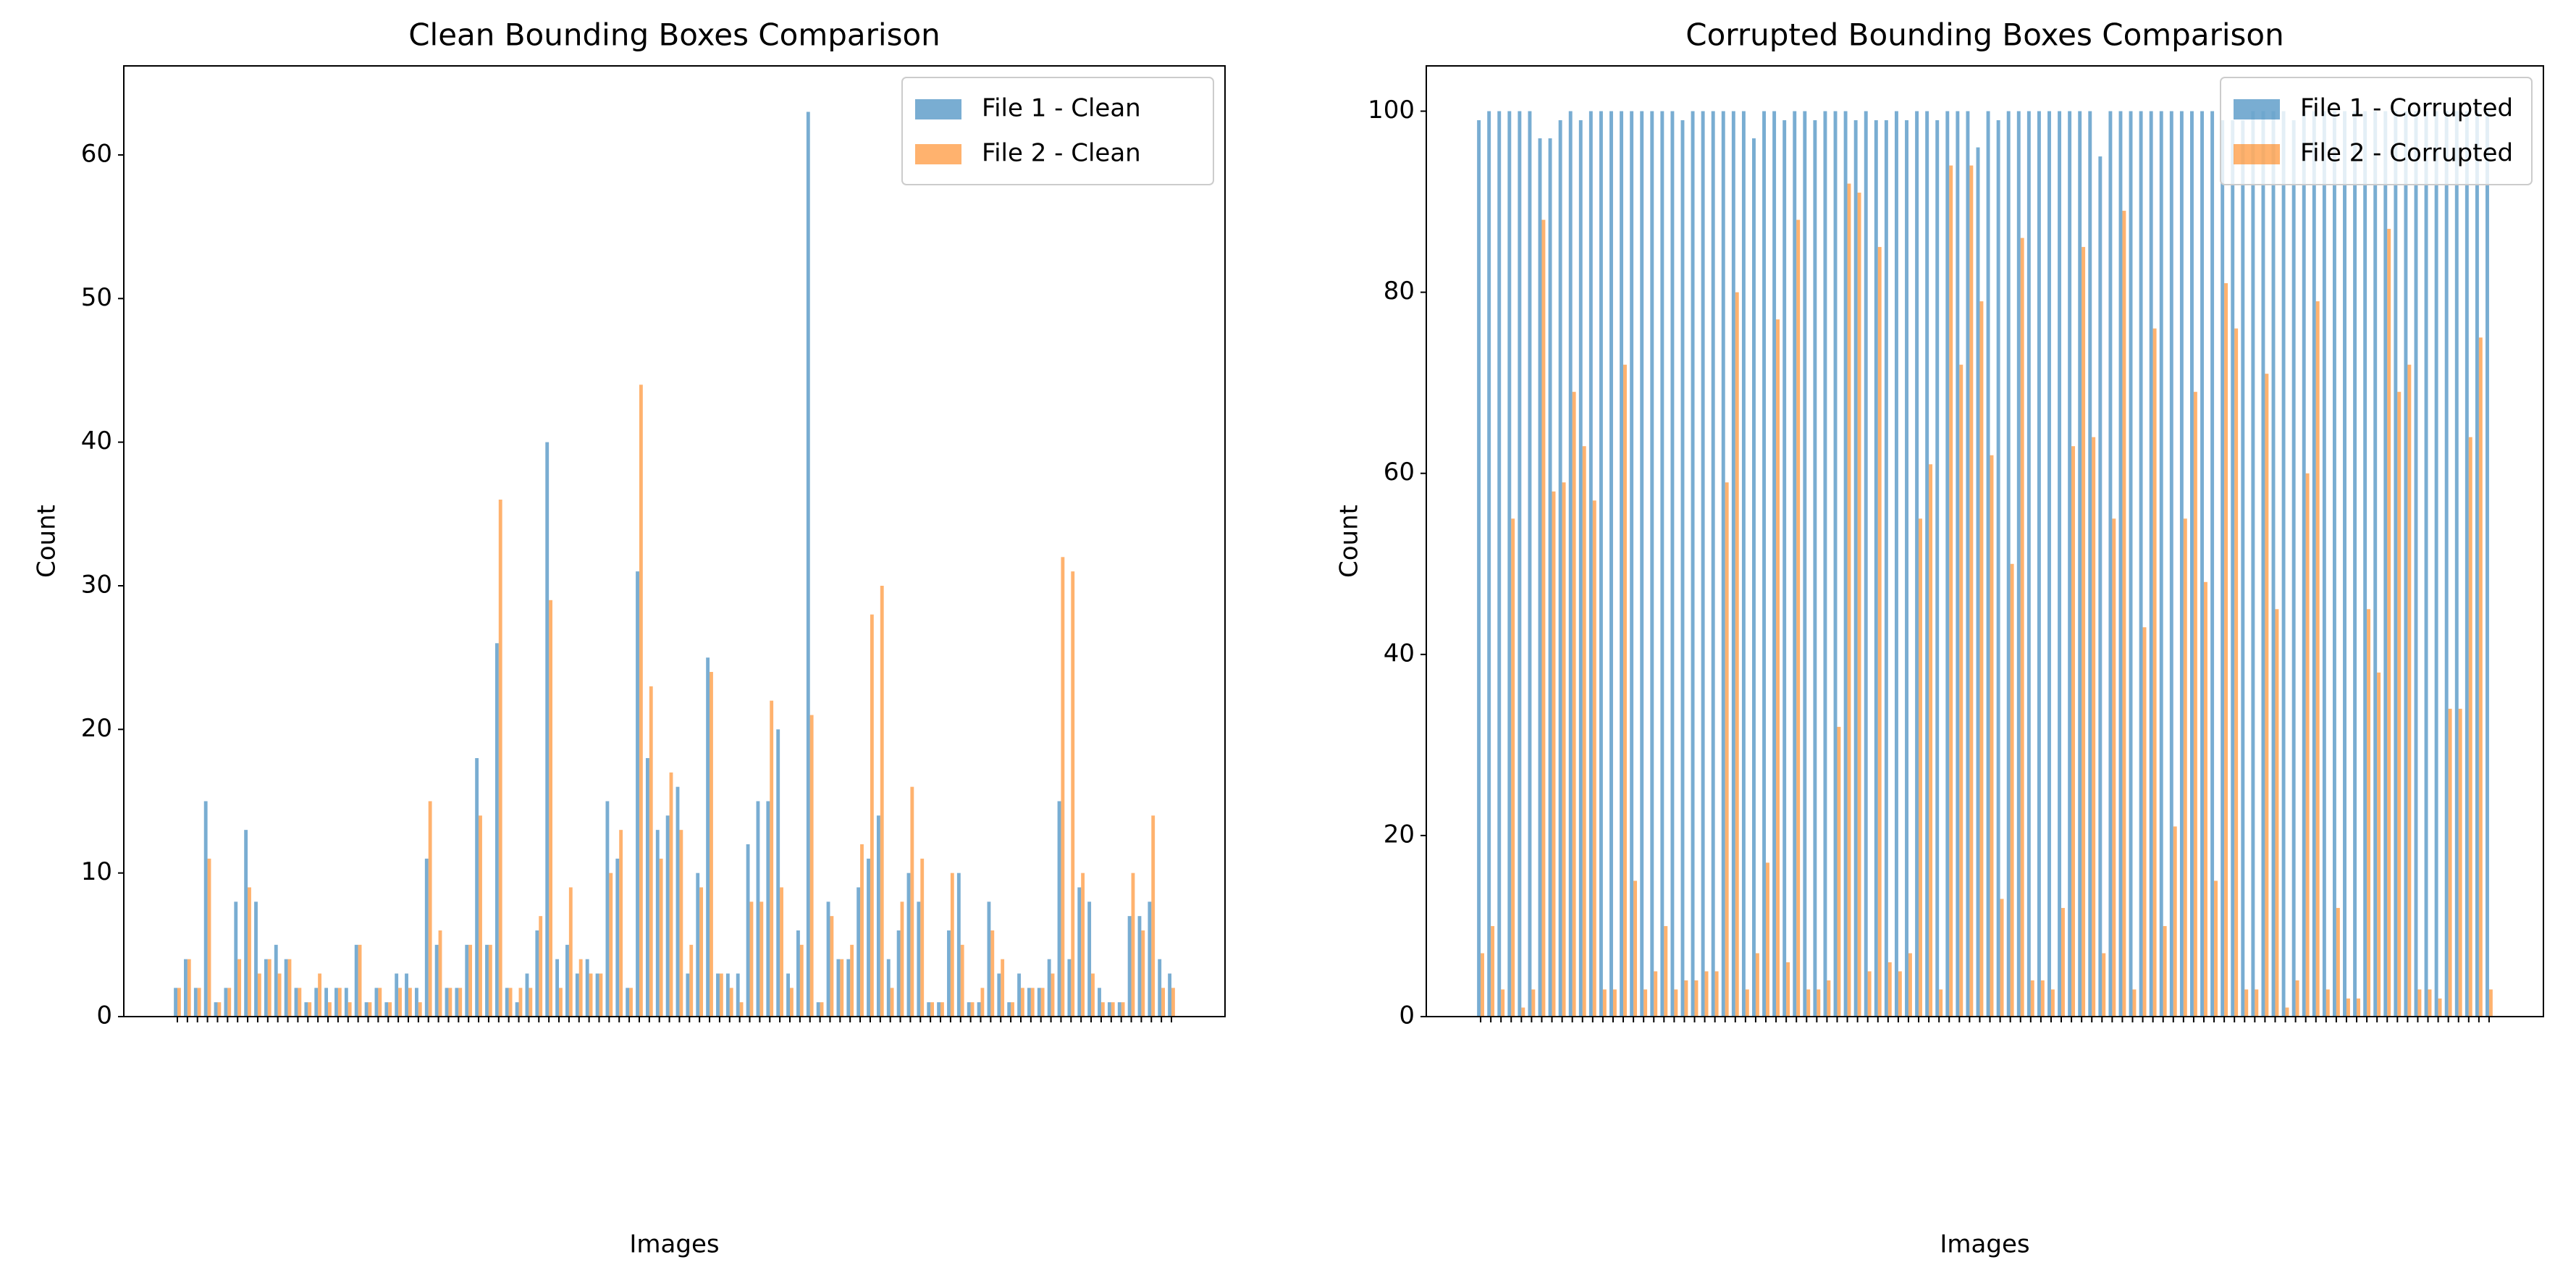 Image resolution: width=2576 pixels, height=1278 pixels. I want to click on y-tick-label: 20, so click(1399, 834).